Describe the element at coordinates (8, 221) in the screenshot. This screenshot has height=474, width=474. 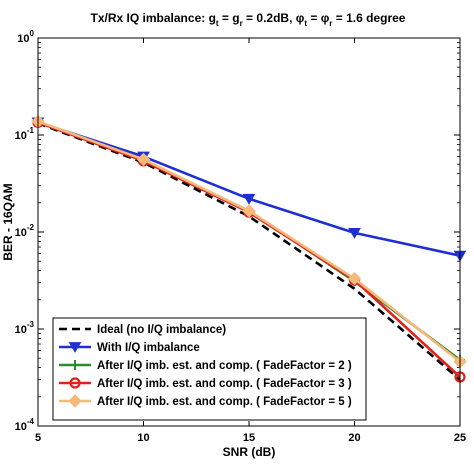
I see `y-axis-label: BER - 16QAM` at that location.